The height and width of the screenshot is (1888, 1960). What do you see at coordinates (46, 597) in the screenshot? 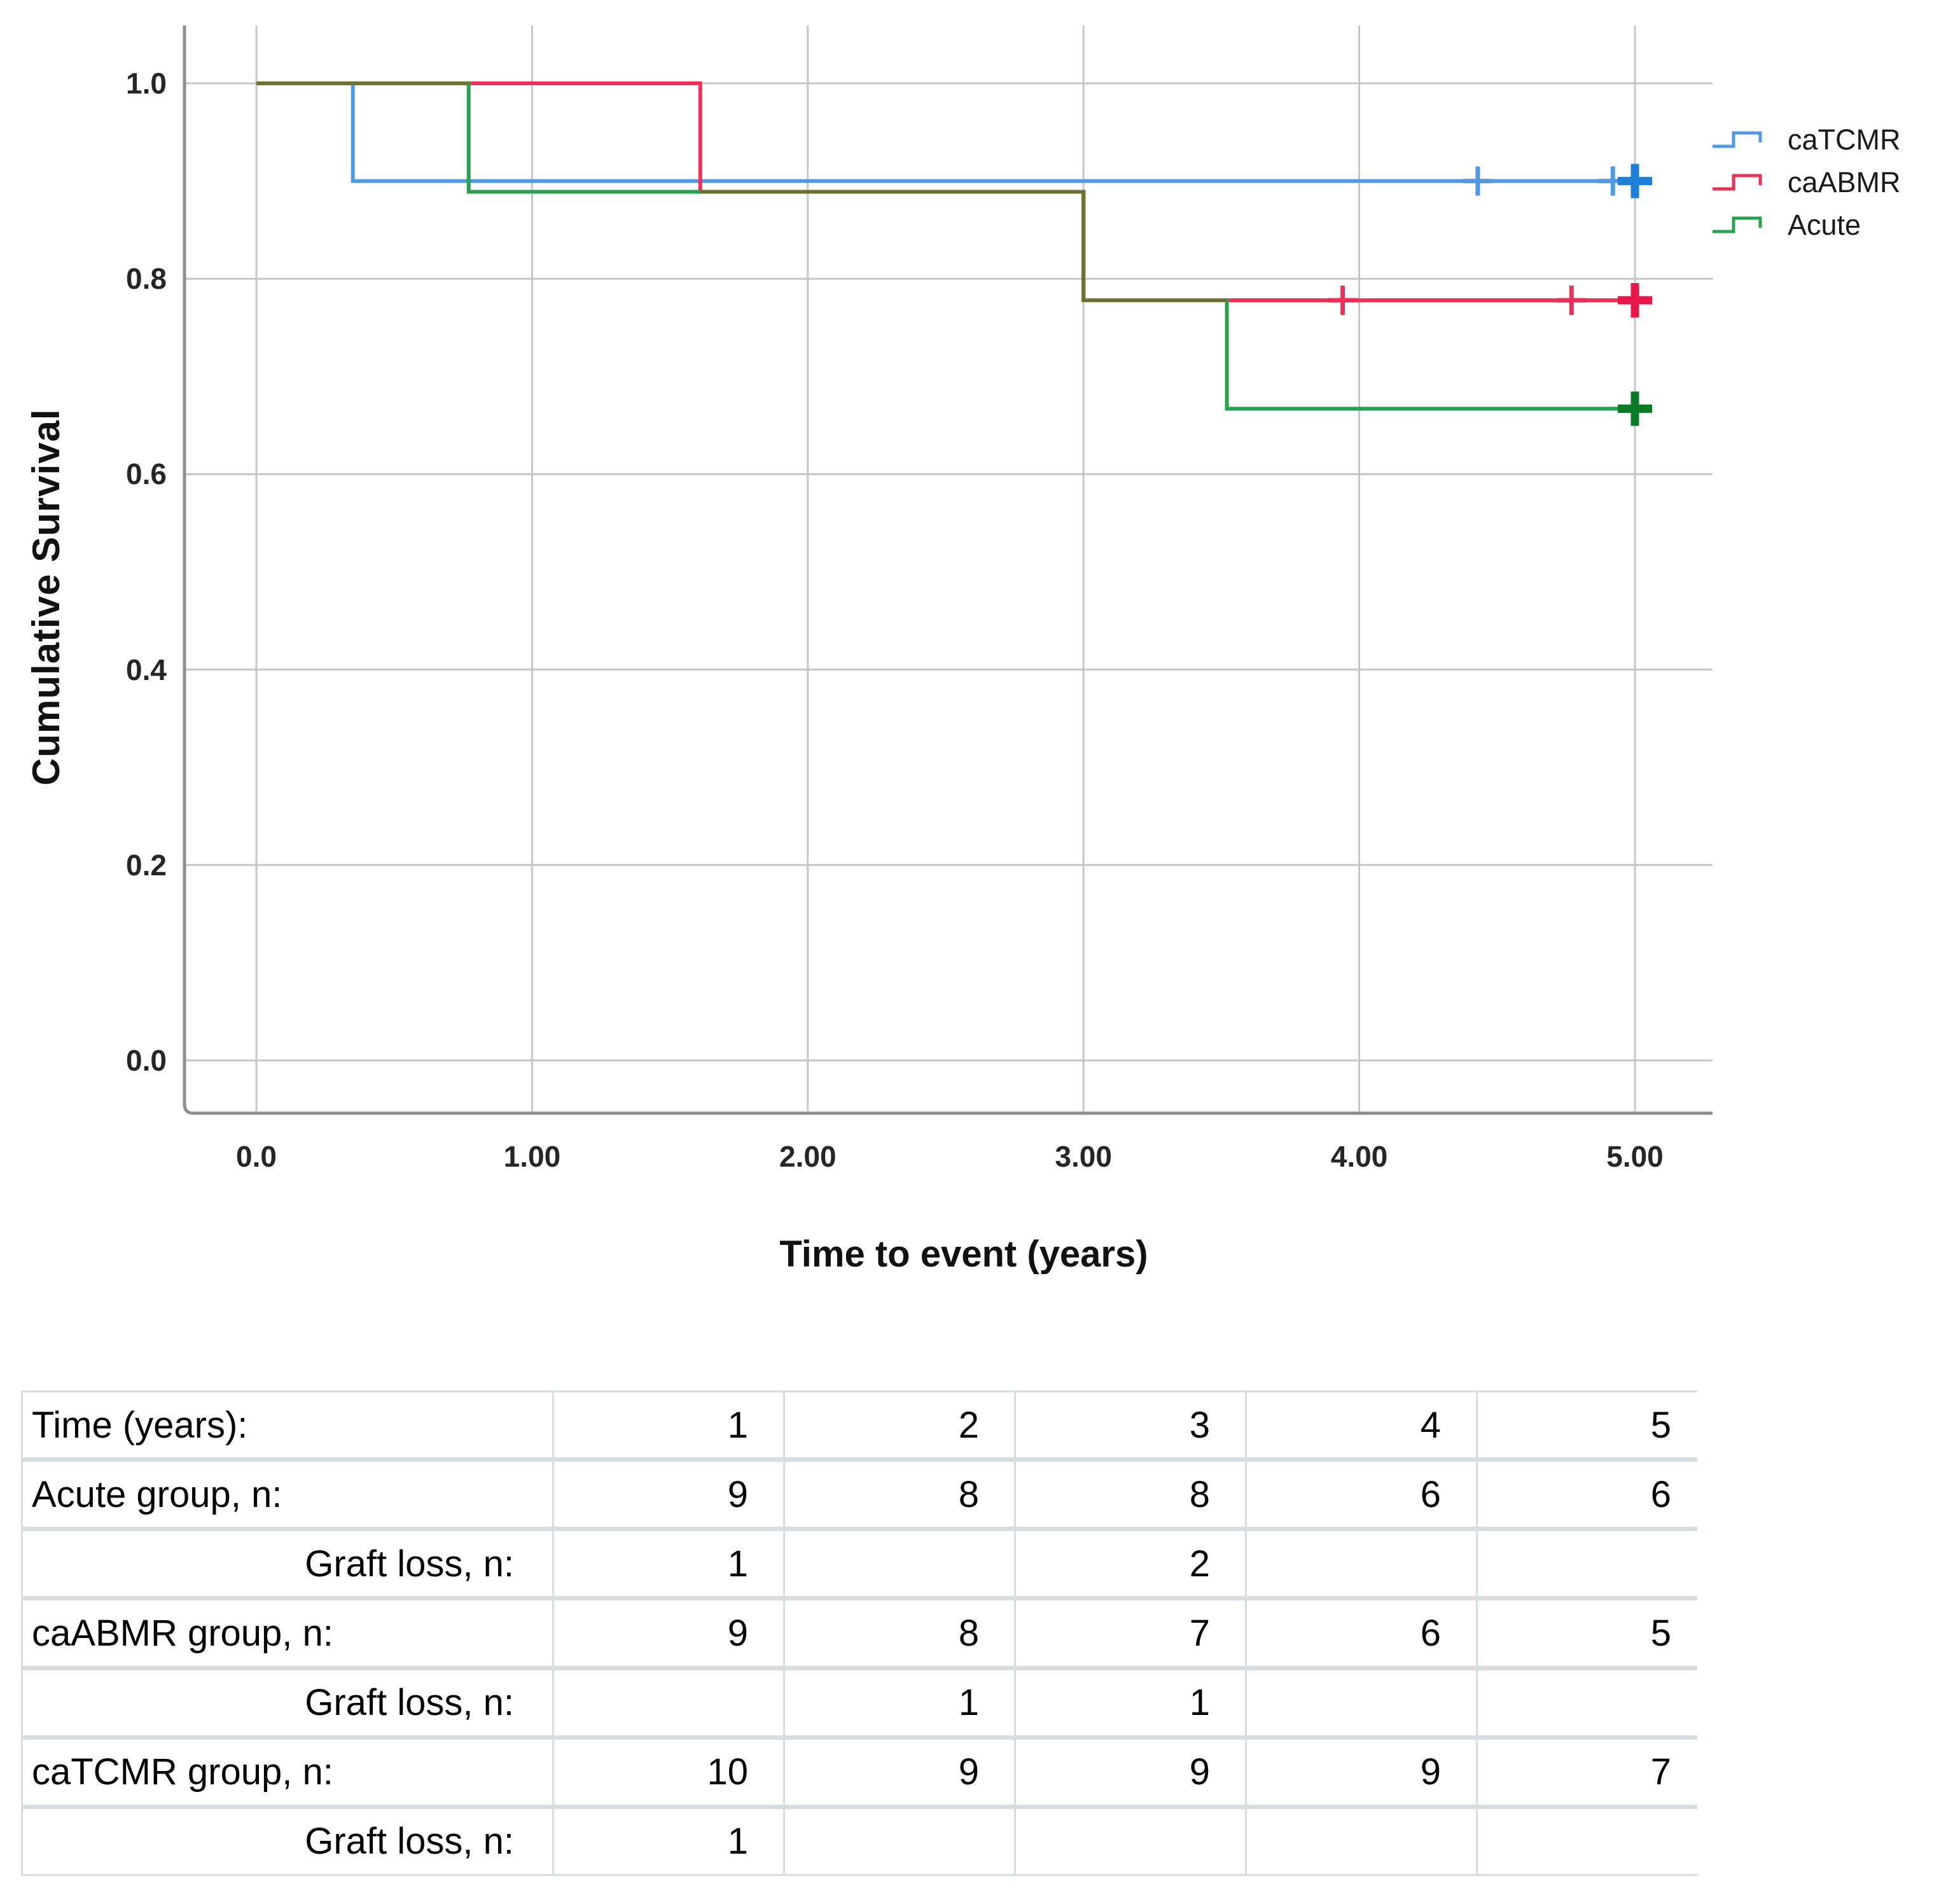
I see `y-axis-title: Cumulative Survival` at bounding box center [46, 597].